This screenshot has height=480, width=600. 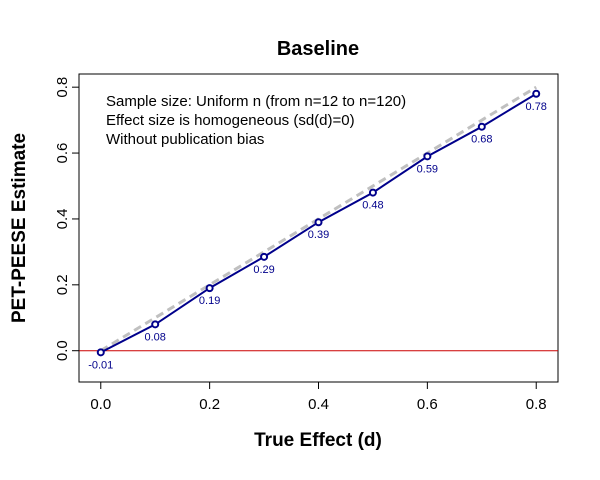 What do you see at coordinates (19, 228) in the screenshot?
I see `y-axis-title: PET-PEESE Estimate` at bounding box center [19, 228].